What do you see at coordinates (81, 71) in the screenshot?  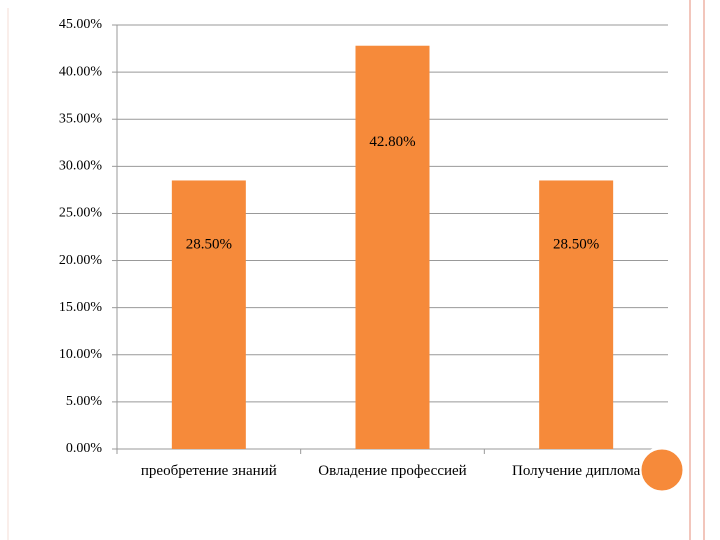 I see `y-tick-label: 40.00%` at bounding box center [81, 71].